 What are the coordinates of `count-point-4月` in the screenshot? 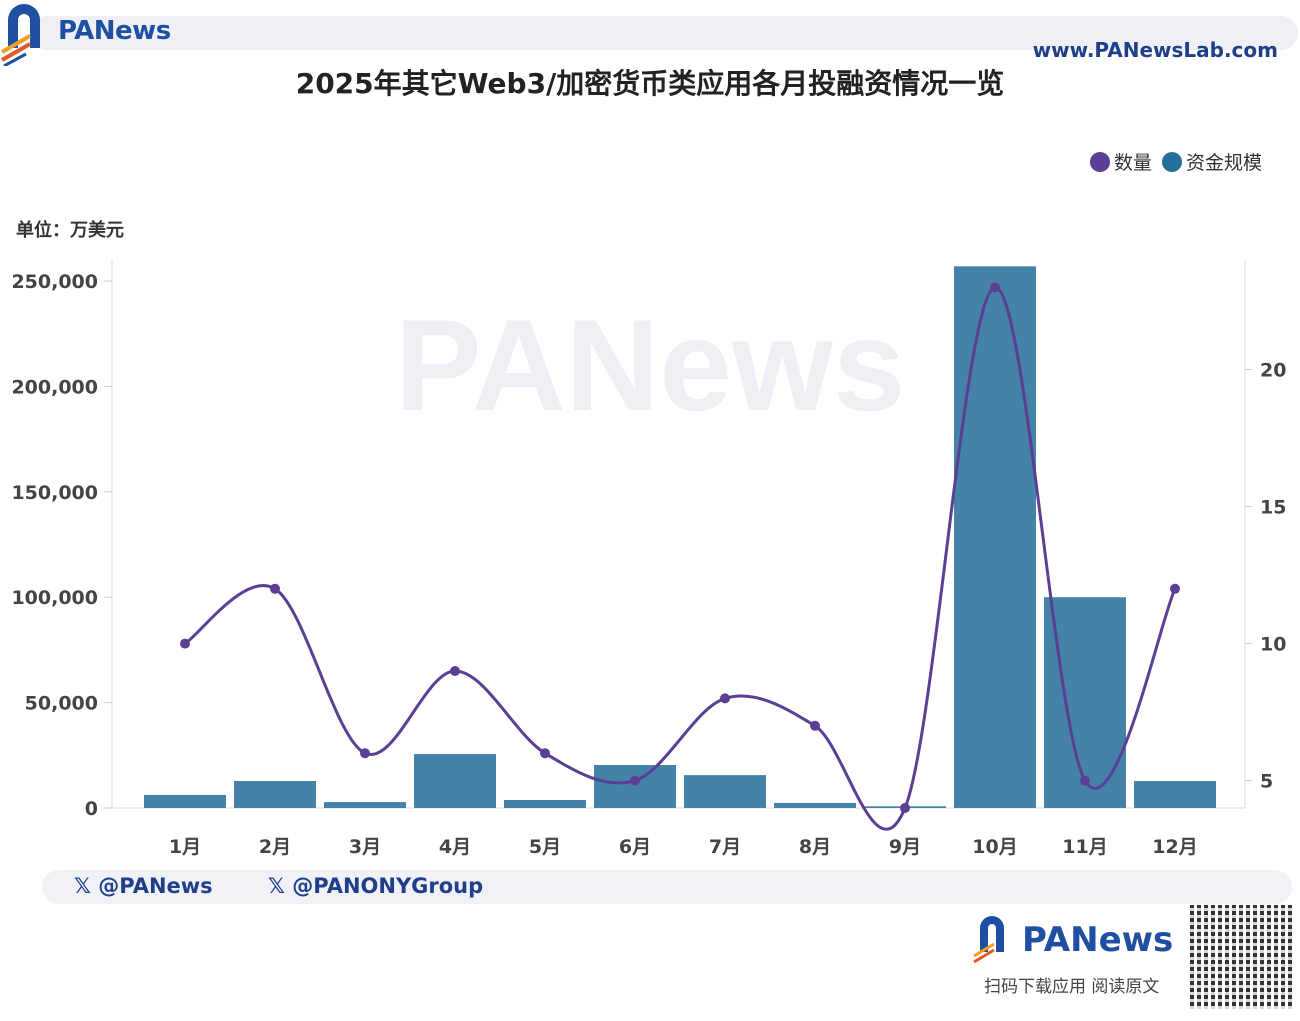 It's located at (455, 671).